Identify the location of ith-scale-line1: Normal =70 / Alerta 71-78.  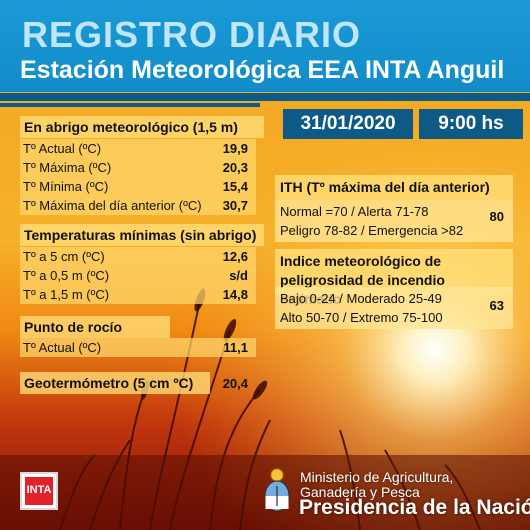
(354, 211).